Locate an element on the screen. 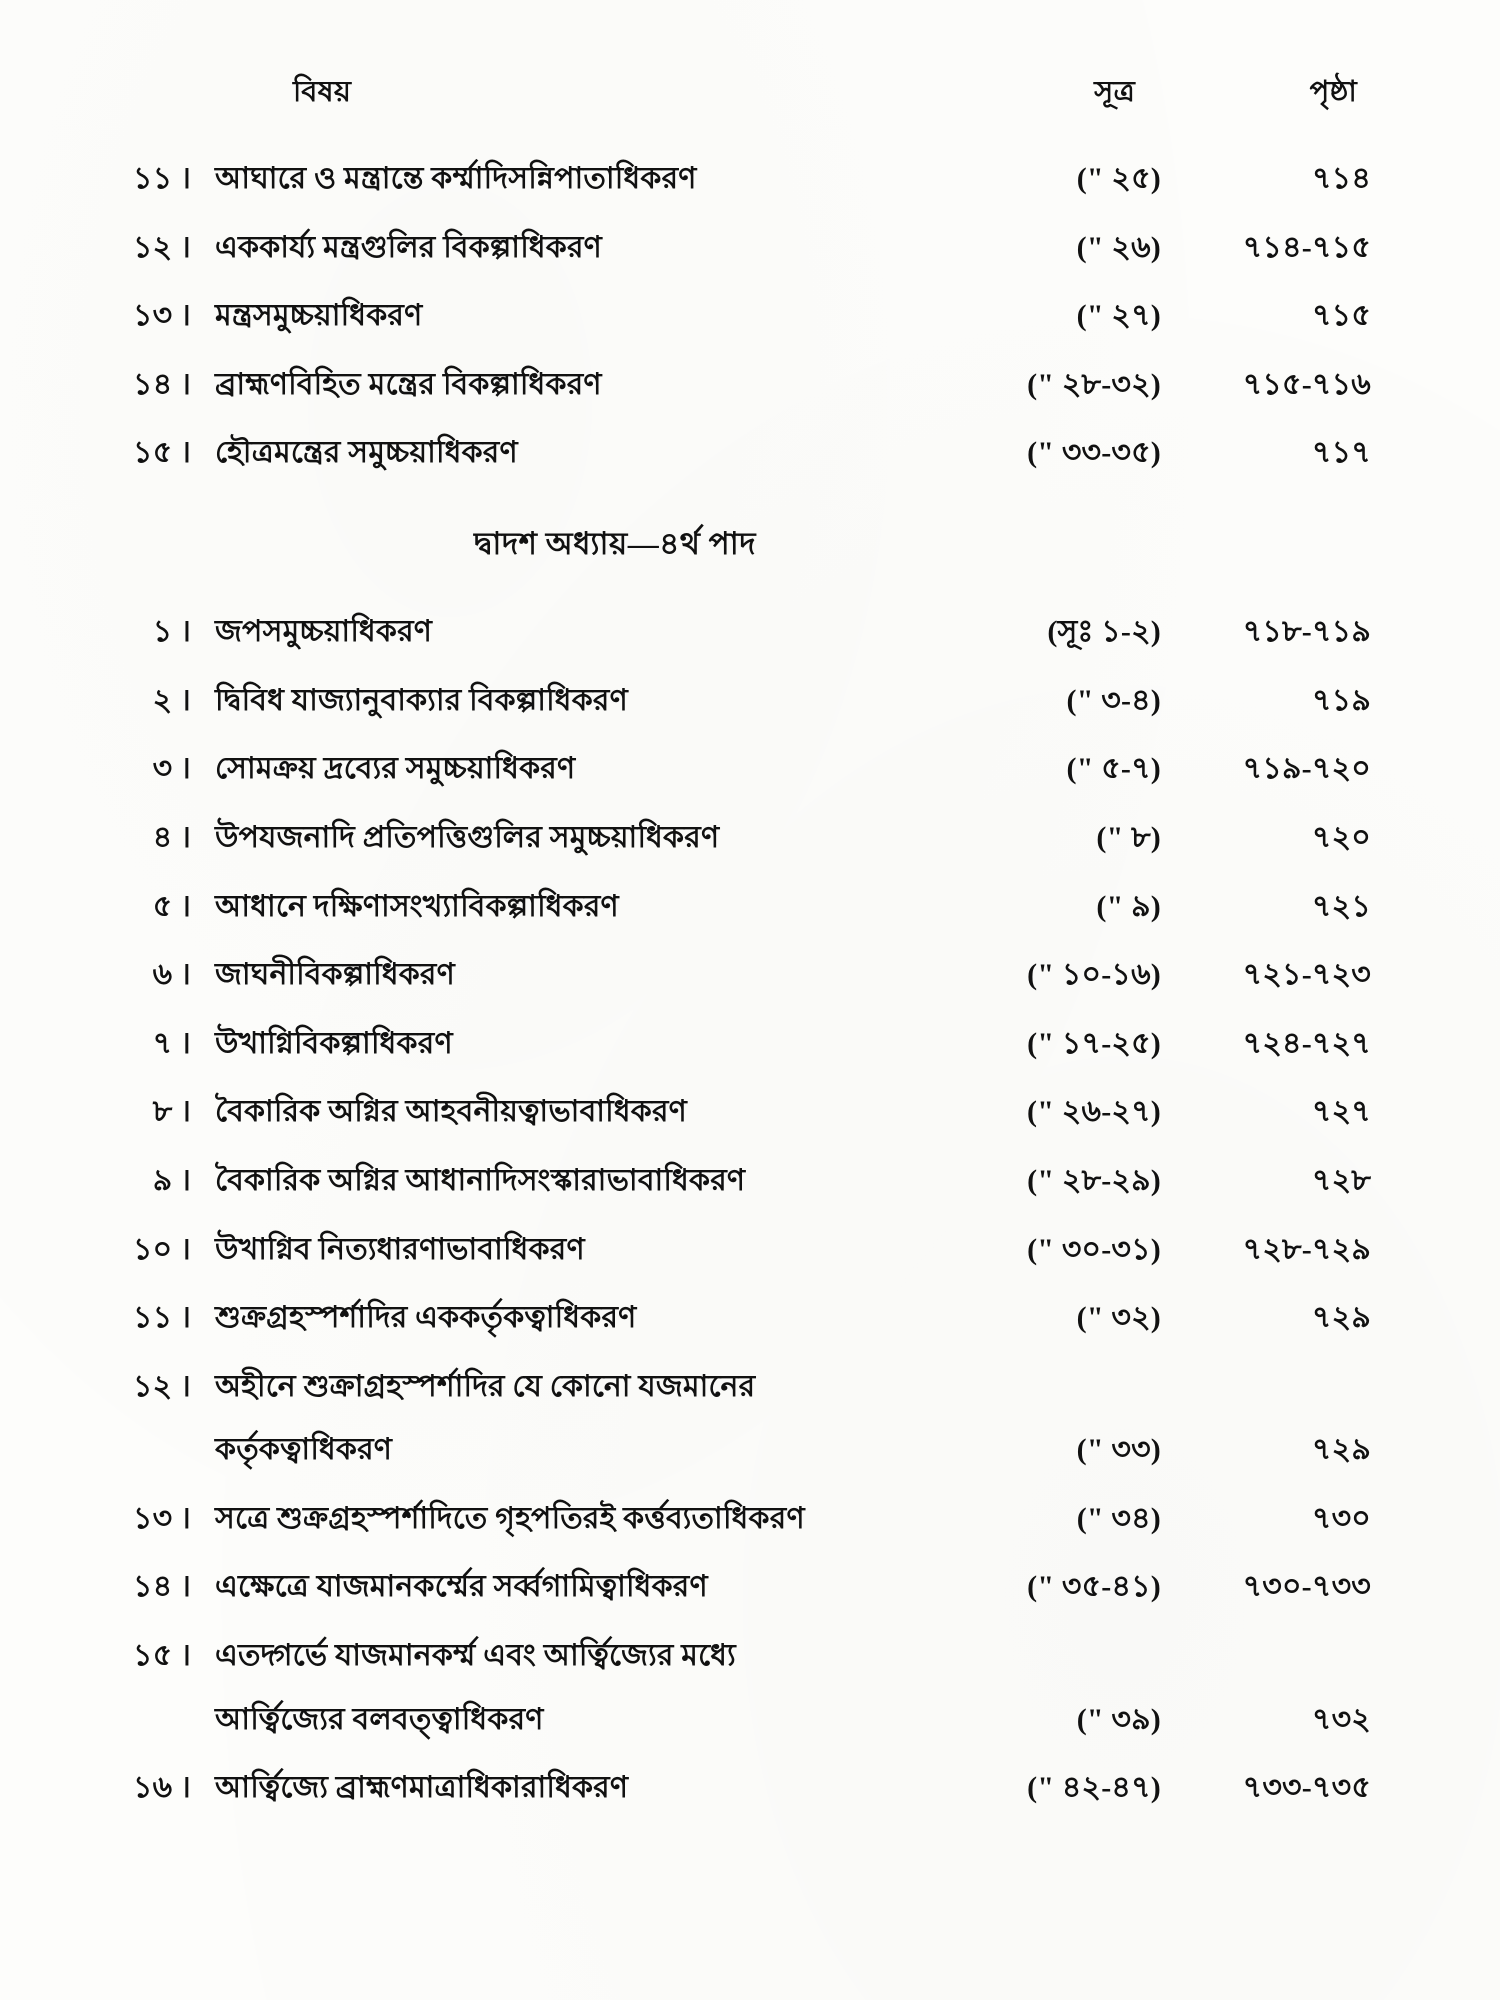 The width and height of the screenshot is (1500, 2000). entry-number: ৪ । is located at coordinates (171, 837).